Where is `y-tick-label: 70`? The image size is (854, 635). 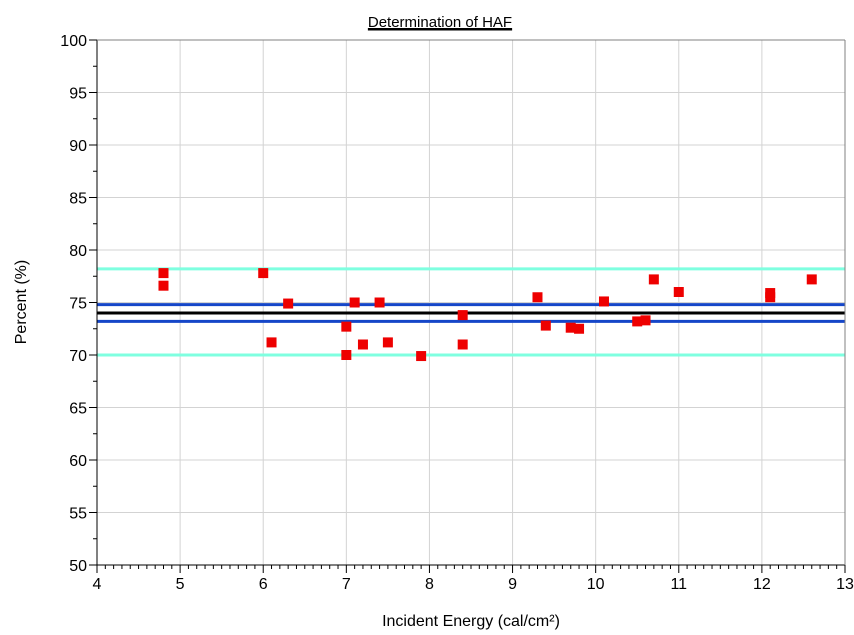 y-tick-label: 70 is located at coordinates (78, 356).